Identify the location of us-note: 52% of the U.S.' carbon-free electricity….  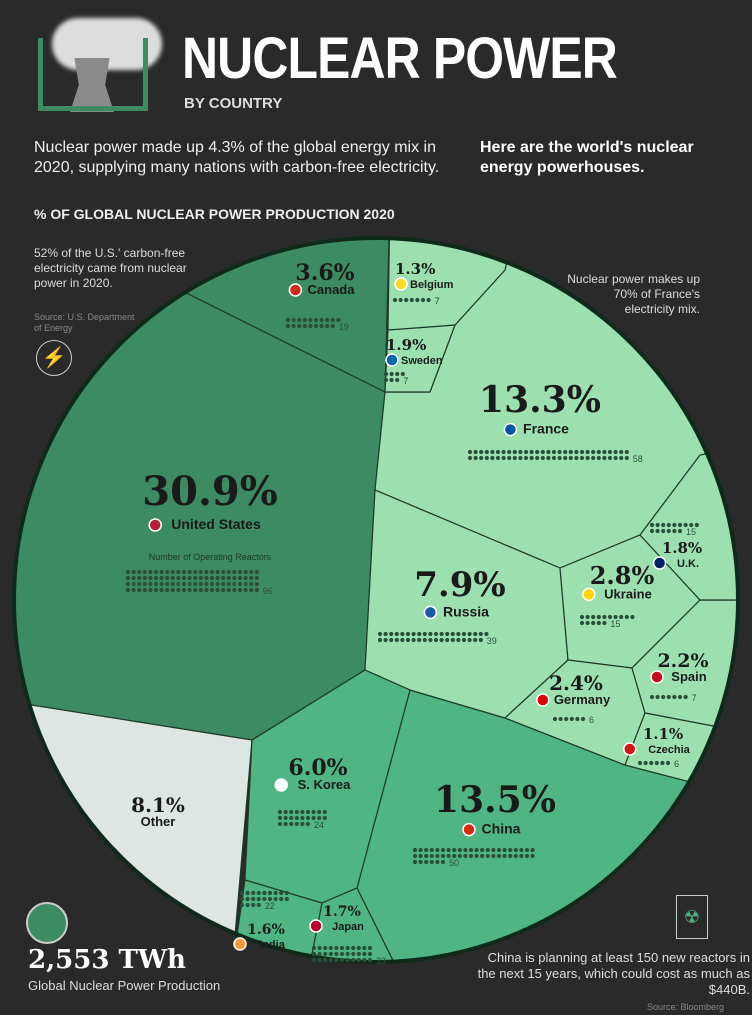
(110, 268).